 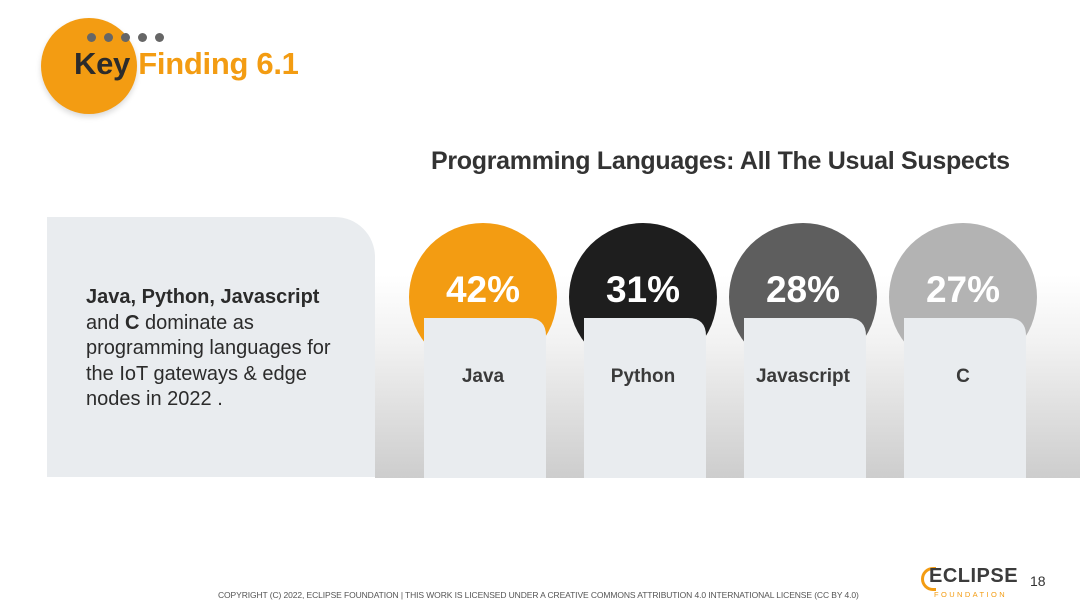 I want to click on eclipse-logo-text: ECLIPSE, so click(x=974, y=576).